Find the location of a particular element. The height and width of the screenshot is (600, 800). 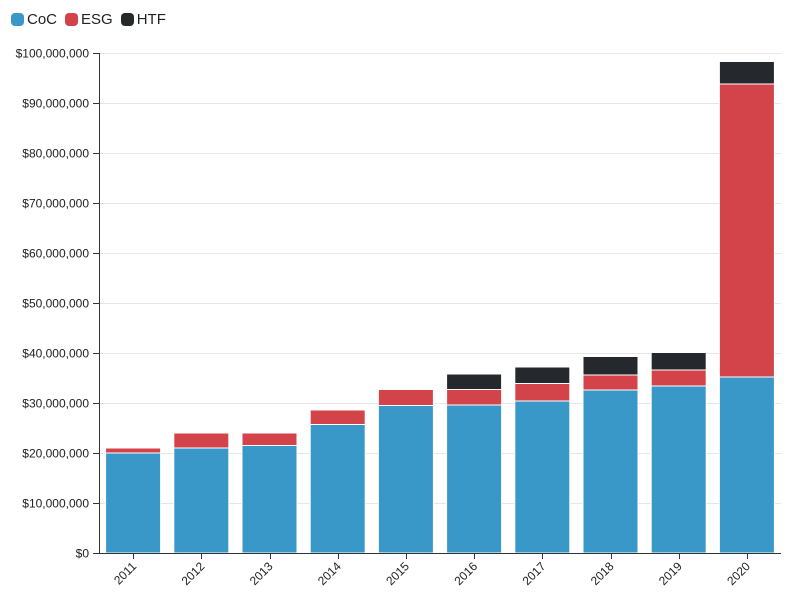

bar-esg-2011 is located at coordinates (133, 450).